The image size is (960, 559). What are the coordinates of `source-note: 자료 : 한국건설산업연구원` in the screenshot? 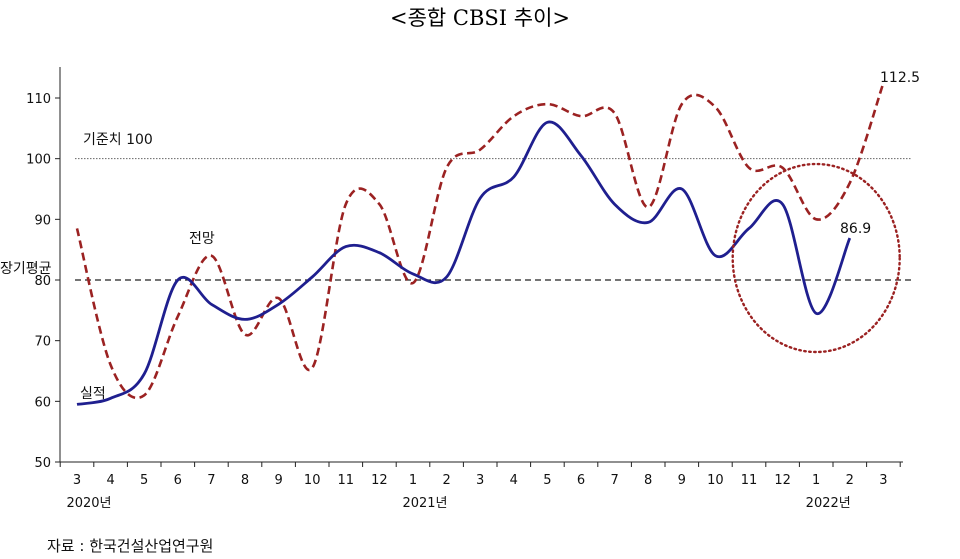 It's located at (130, 546).